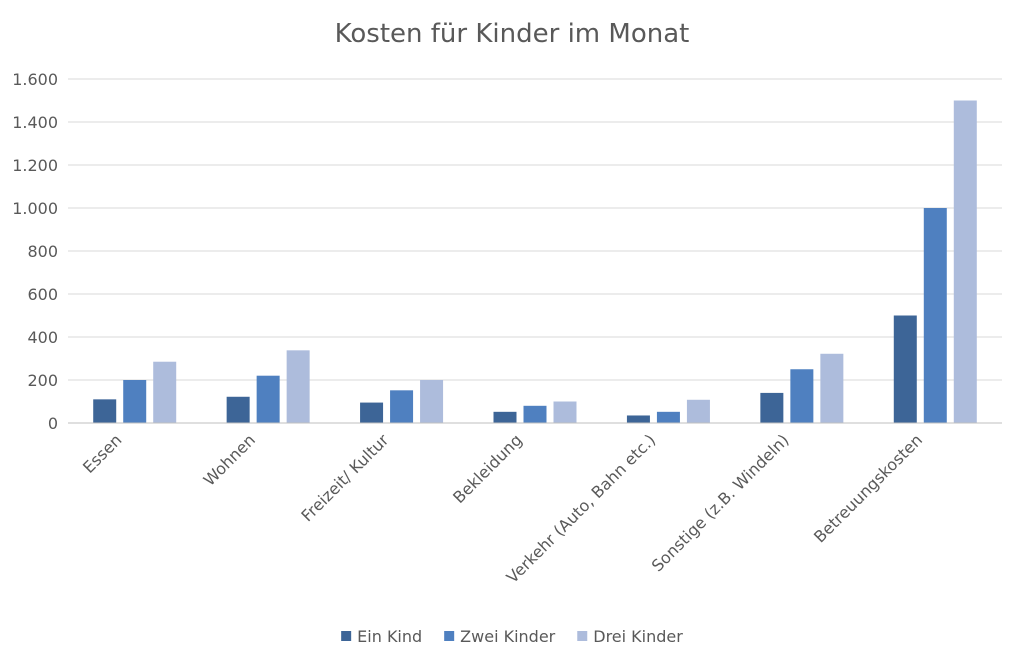 This screenshot has width=1024, height=664. I want to click on chart-title: Kosten für Kinder im Monat, so click(512, 34).